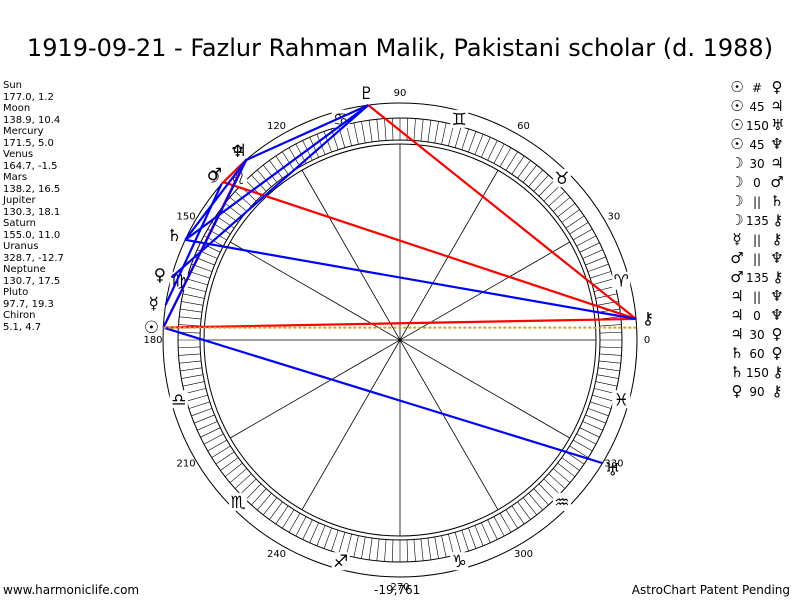 This screenshot has height=600, width=800. I want to click on aspect-row: ☉ 45 ♆, so click(757, 144).